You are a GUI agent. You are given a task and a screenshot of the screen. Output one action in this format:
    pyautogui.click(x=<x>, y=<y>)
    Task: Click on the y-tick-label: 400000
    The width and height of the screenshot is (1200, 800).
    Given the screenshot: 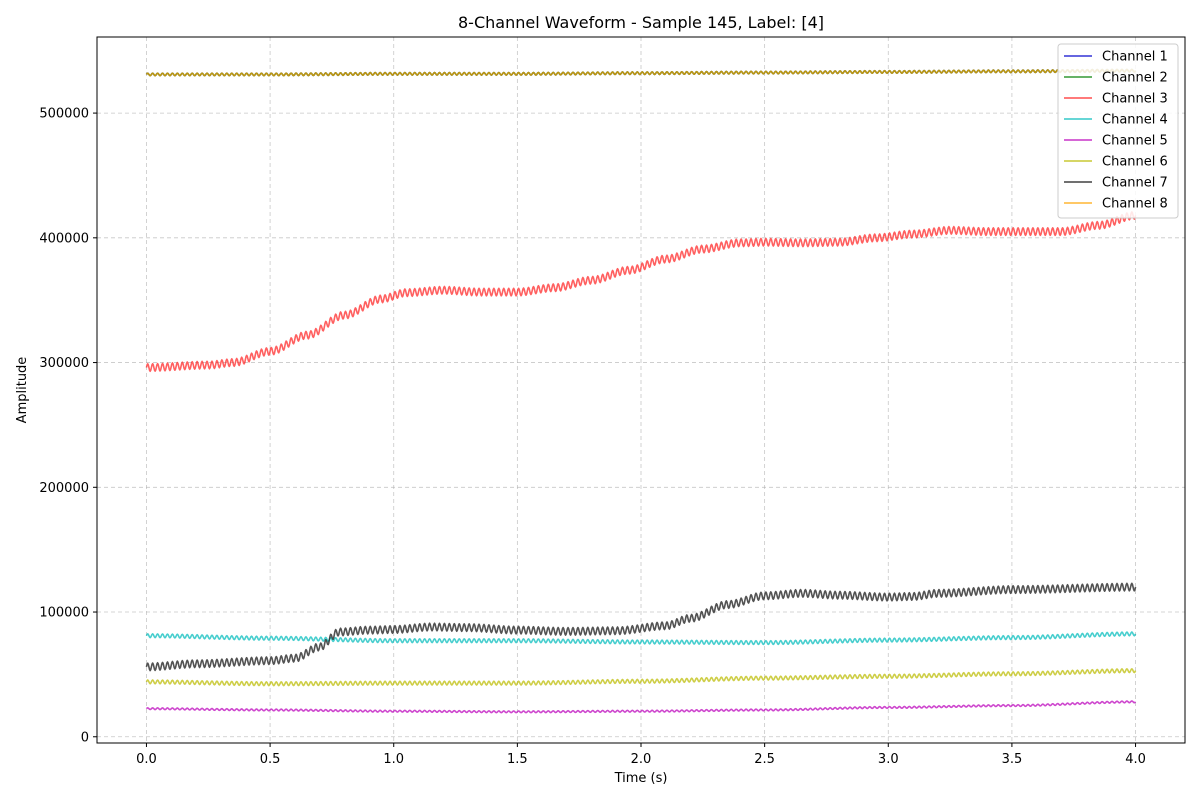 What is the action you would take?
    pyautogui.click(x=64, y=238)
    